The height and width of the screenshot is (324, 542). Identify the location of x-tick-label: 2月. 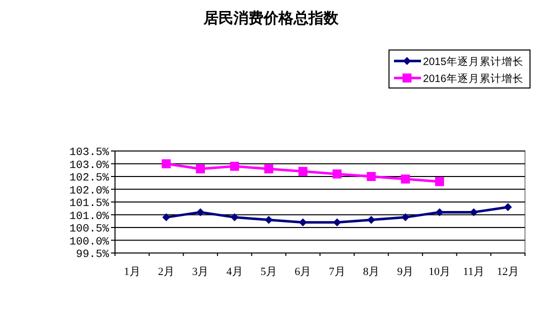
(166, 272).